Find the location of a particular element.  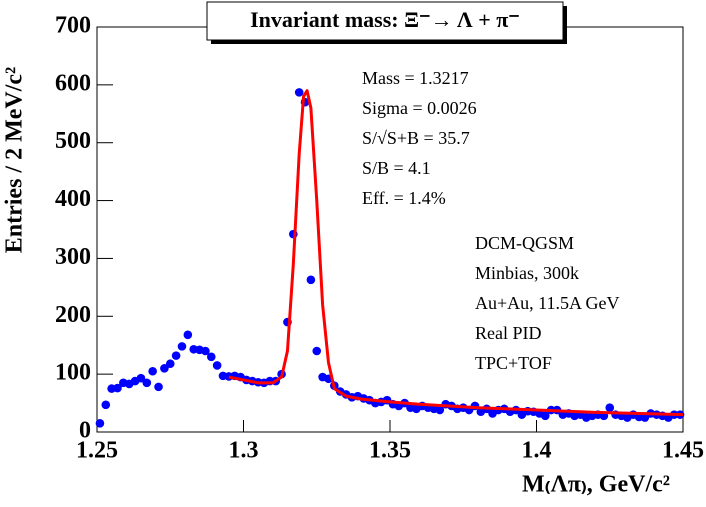

y-tick-label: 200 is located at coordinates (73, 315).